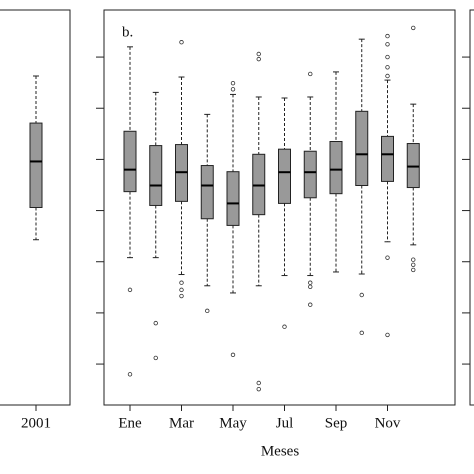 Image resolution: width=474 pixels, height=474 pixels. Describe the element at coordinates (280, 451) in the screenshot. I see `x-axis-label: Meses` at that location.